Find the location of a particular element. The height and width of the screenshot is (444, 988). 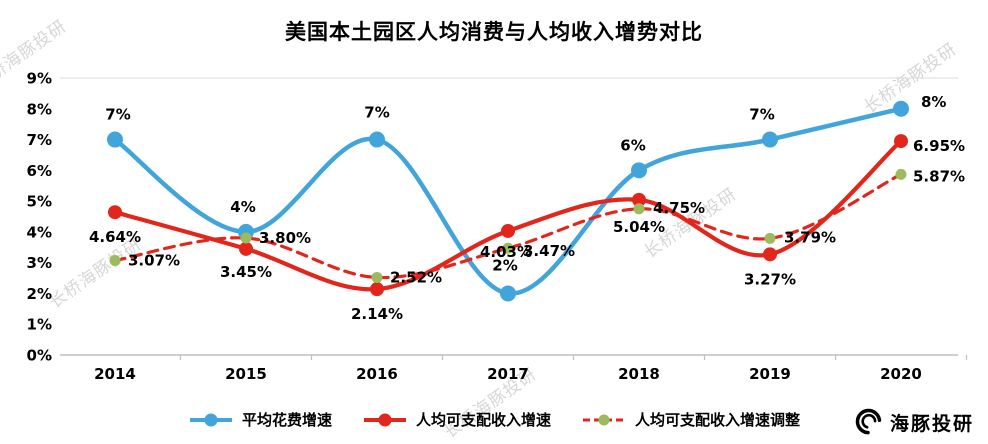

legend-swatch-blue-line is located at coordinates (210, 419).